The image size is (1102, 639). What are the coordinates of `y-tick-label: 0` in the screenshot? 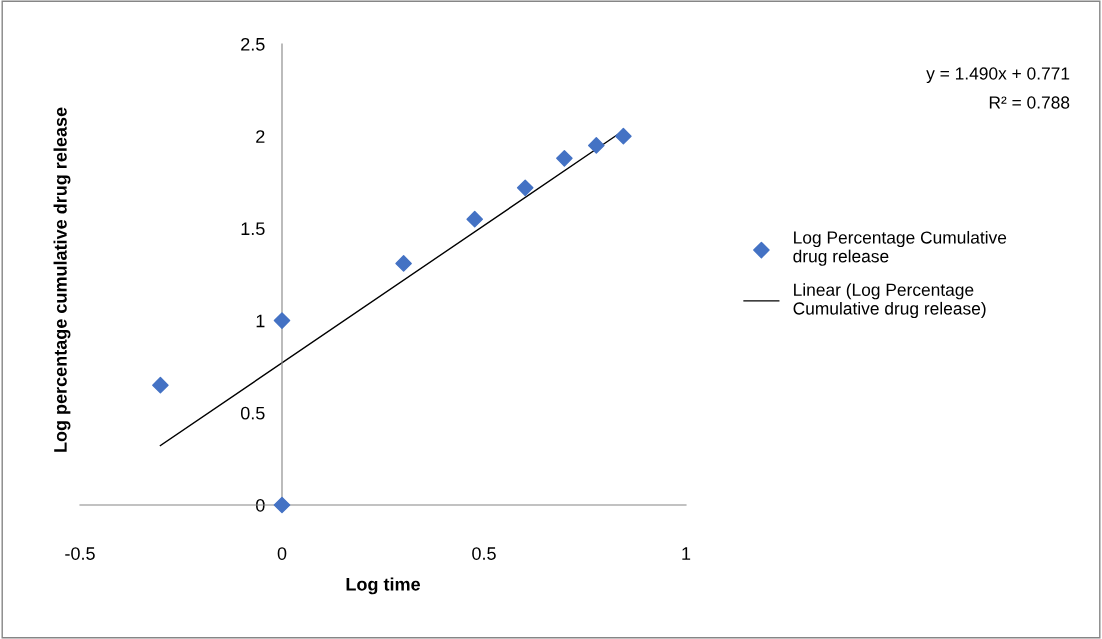 It's located at (260, 505).